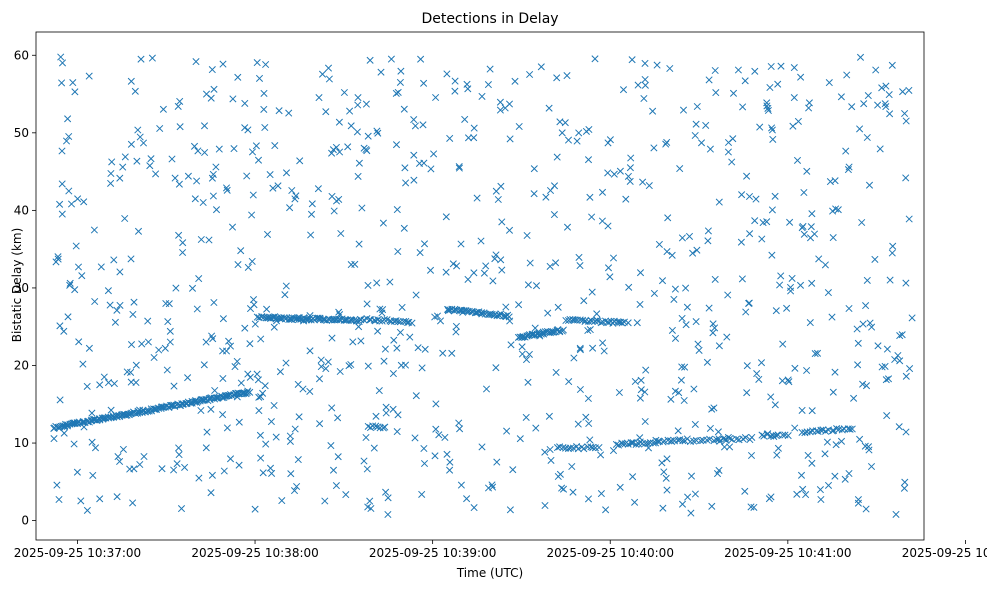  What do you see at coordinates (25, 521) in the screenshot?
I see `y-tick-label-0: 0` at bounding box center [25, 521].